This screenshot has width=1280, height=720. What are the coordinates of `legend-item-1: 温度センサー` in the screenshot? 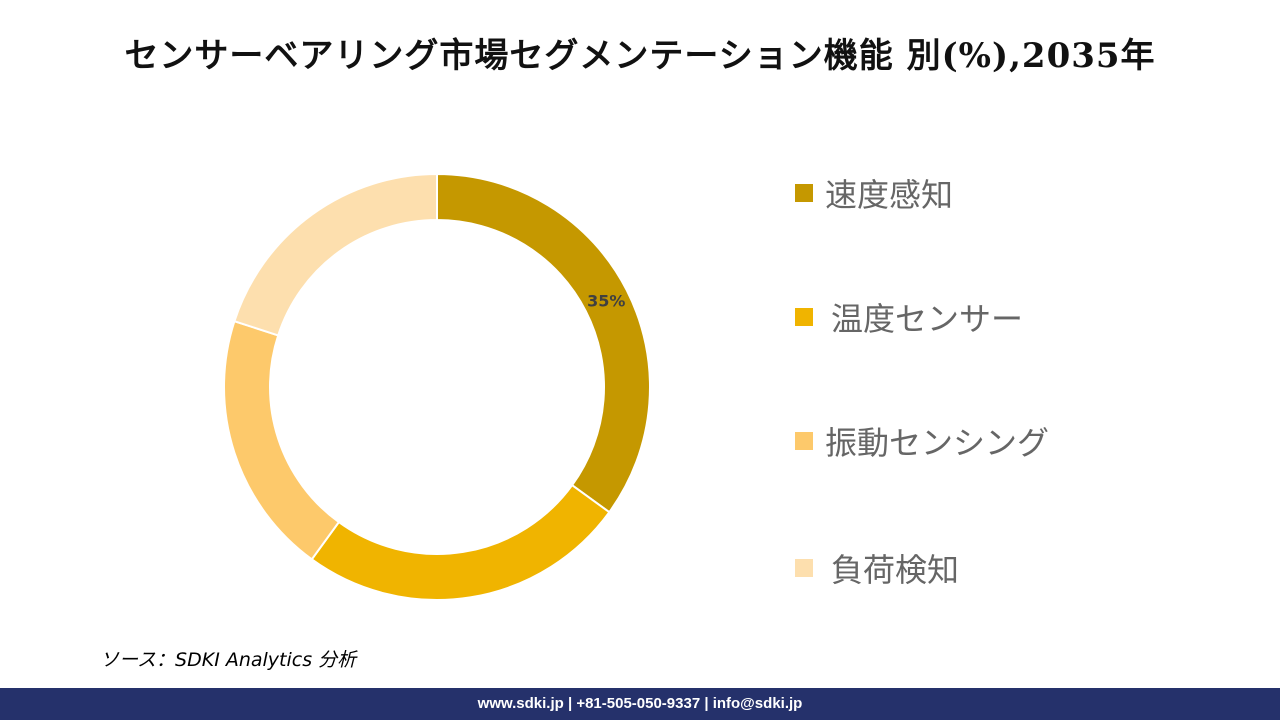 It's located at (909, 317).